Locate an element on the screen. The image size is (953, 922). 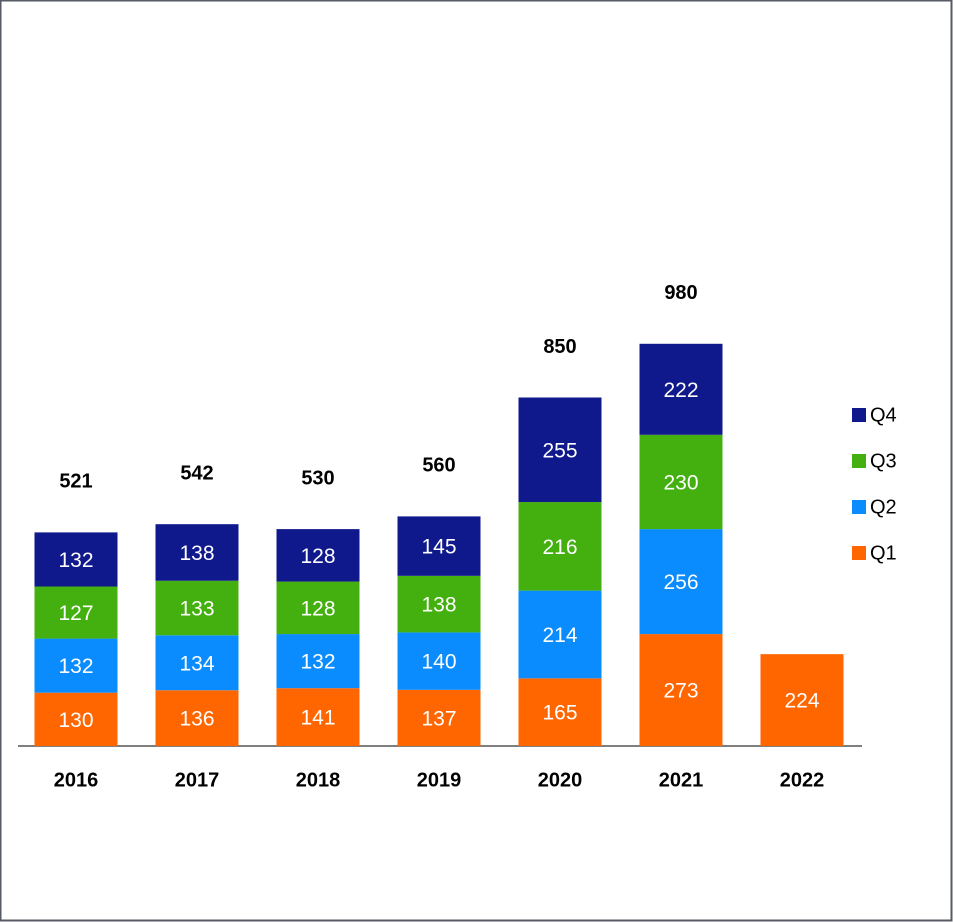
segment-label: 145 is located at coordinates (438, 547).